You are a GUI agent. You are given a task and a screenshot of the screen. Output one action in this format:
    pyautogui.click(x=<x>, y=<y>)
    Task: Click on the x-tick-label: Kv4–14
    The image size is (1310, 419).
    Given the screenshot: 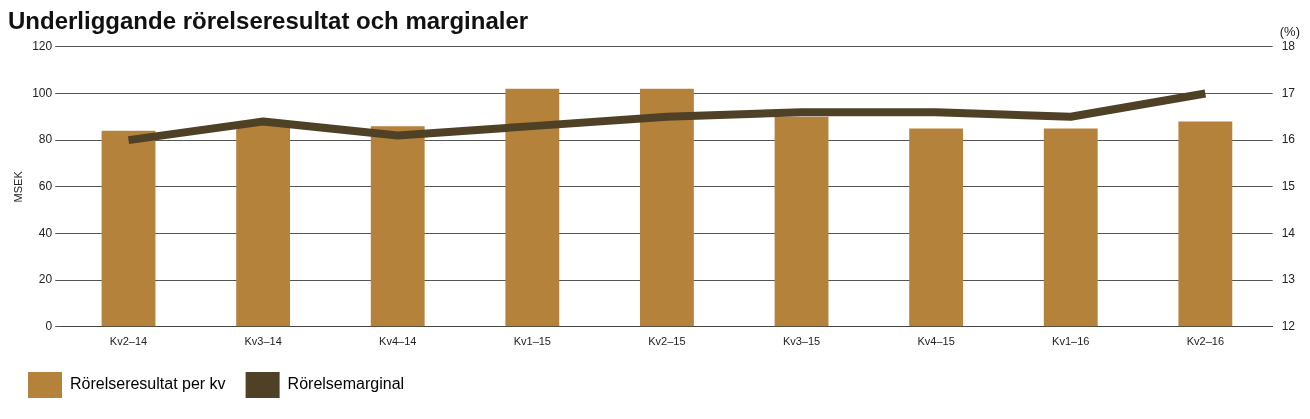 What is the action you would take?
    pyautogui.click(x=398, y=341)
    